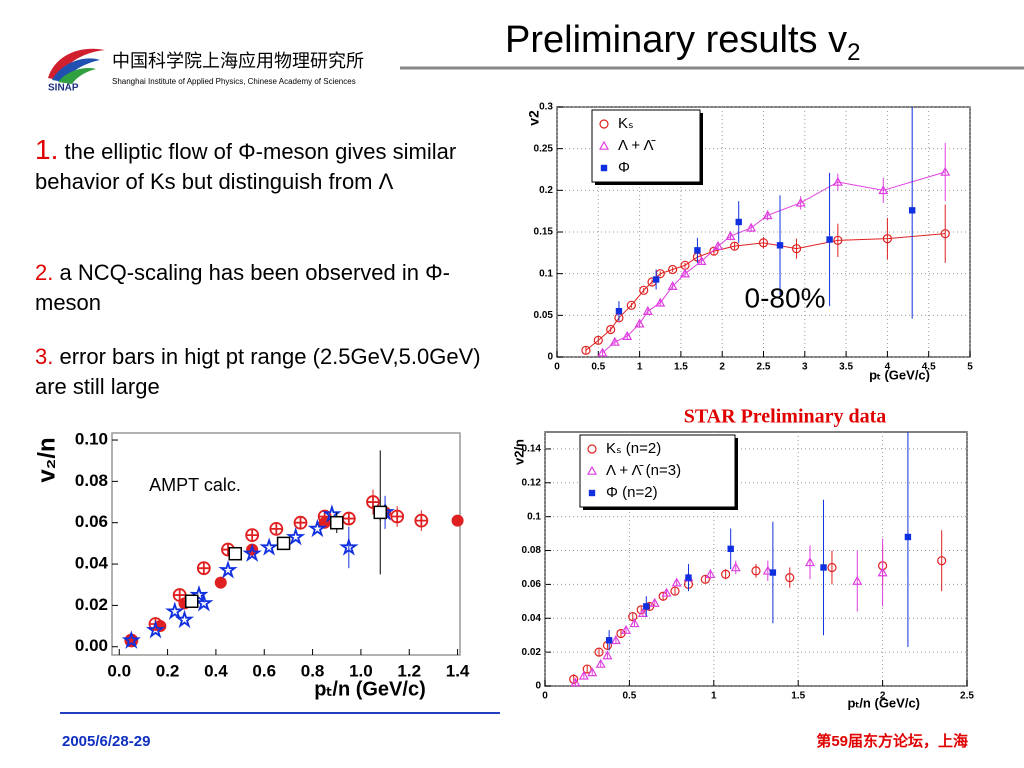  What do you see at coordinates (722, 367) in the screenshot?
I see `x-tick-label: 2` at bounding box center [722, 367].